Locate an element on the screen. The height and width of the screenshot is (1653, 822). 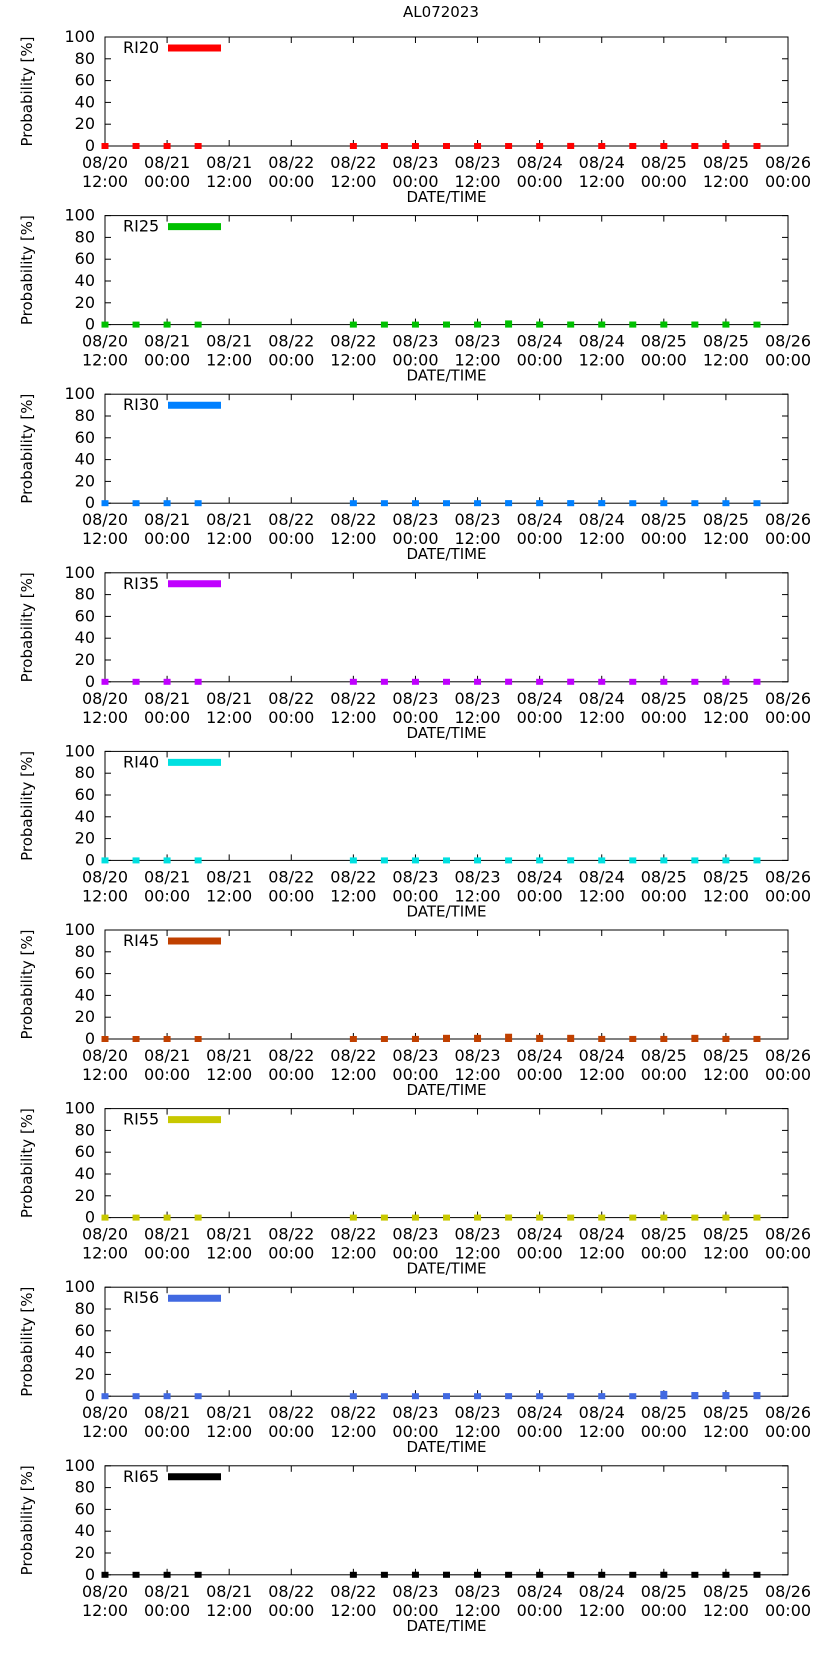
y-tick-label: 20 is located at coordinates (85, 1195).